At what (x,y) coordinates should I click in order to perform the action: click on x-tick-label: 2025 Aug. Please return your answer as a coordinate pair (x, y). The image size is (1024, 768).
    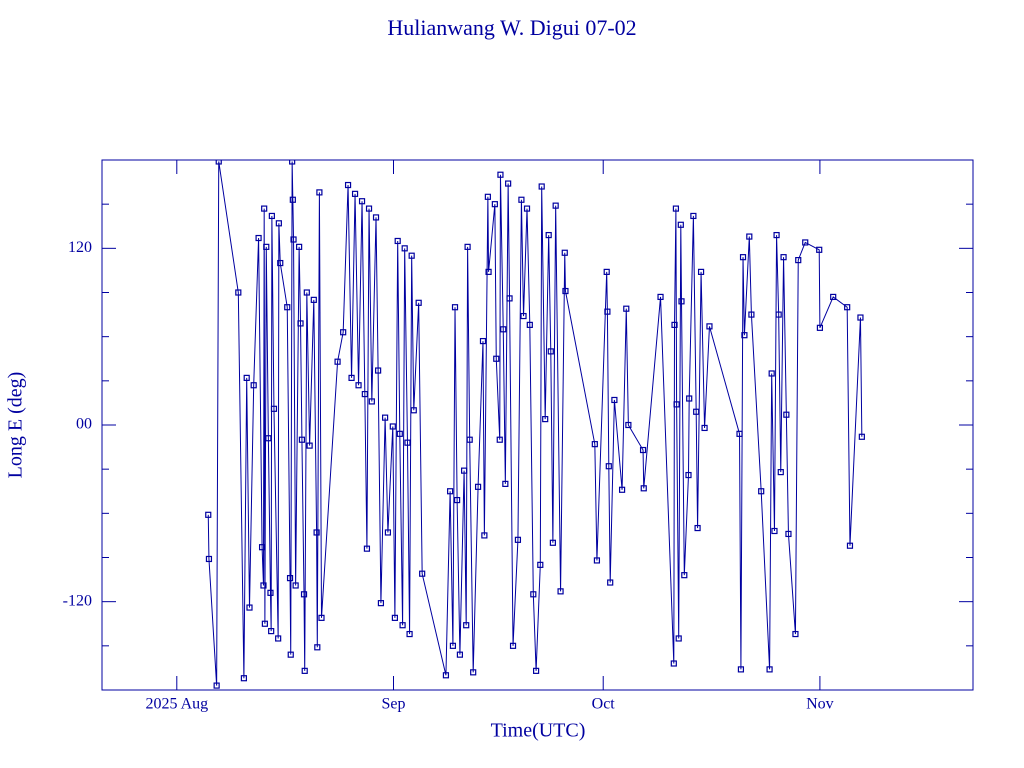
    Looking at the image, I should click on (176, 704).